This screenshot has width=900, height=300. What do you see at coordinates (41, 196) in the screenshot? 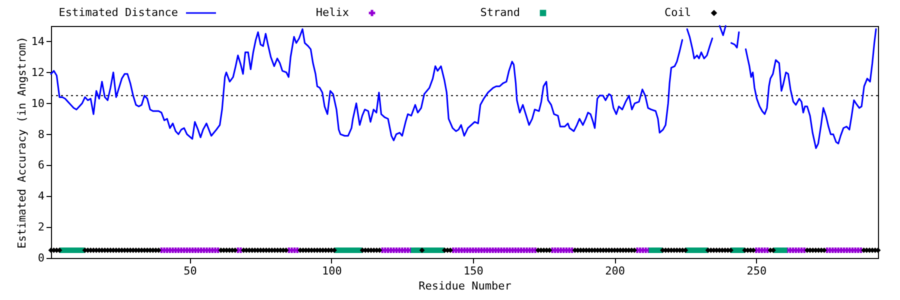
I see `y-tick-label: 4` at bounding box center [41, 196].